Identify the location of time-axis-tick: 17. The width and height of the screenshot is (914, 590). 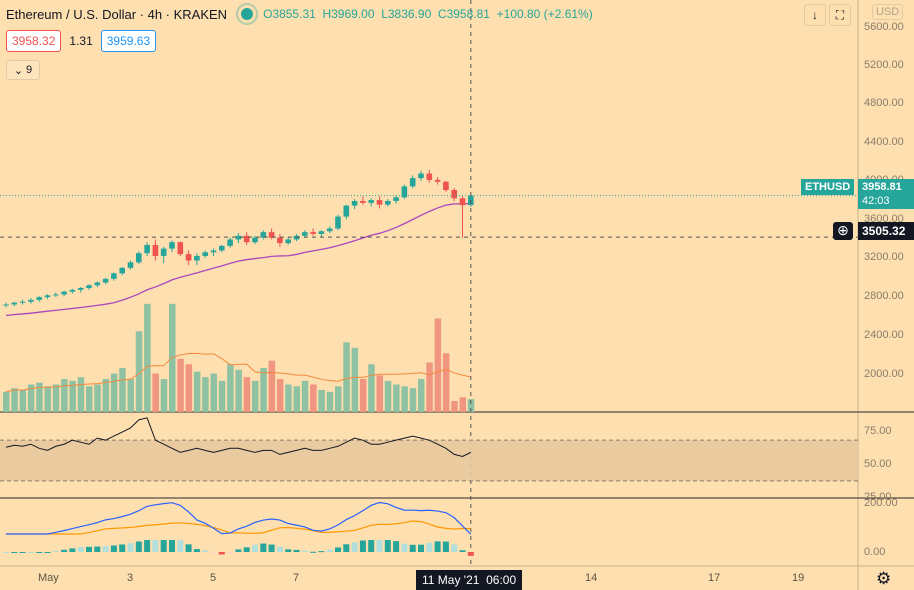
(714, 578).